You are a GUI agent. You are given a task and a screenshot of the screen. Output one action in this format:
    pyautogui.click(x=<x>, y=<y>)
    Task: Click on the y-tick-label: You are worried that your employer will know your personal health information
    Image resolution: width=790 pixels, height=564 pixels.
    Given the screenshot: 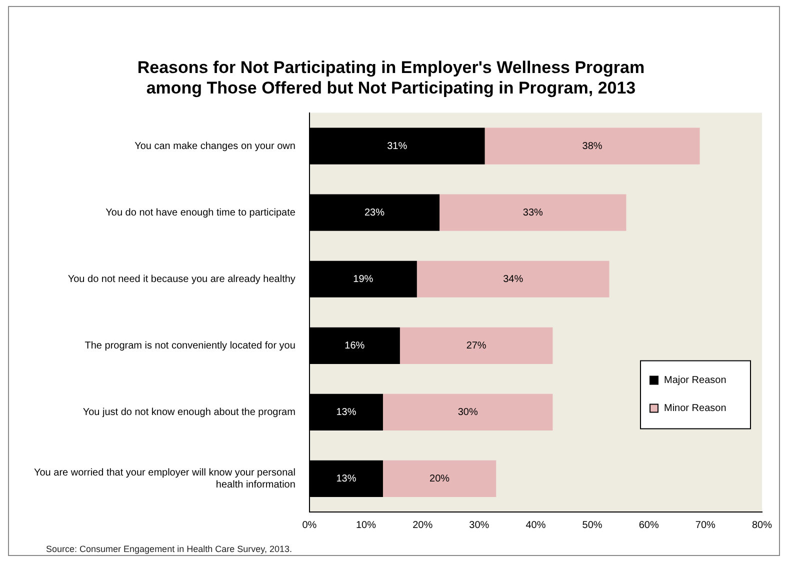 What is the action you would take?
    pyautogui.click(x=165, y=478)
    